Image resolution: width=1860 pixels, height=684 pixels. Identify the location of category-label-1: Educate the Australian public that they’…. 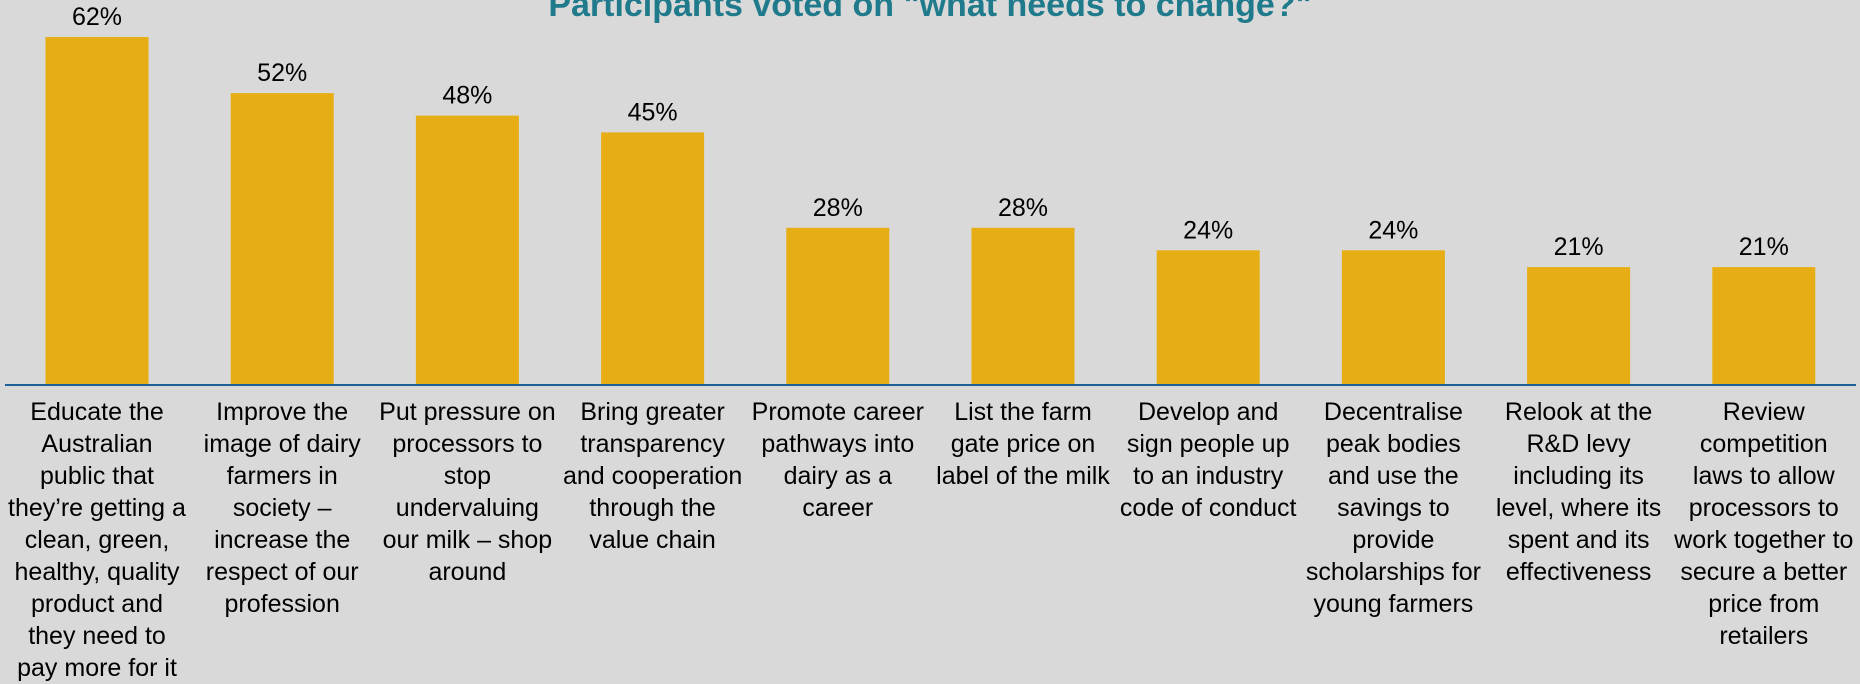
(97, 540).